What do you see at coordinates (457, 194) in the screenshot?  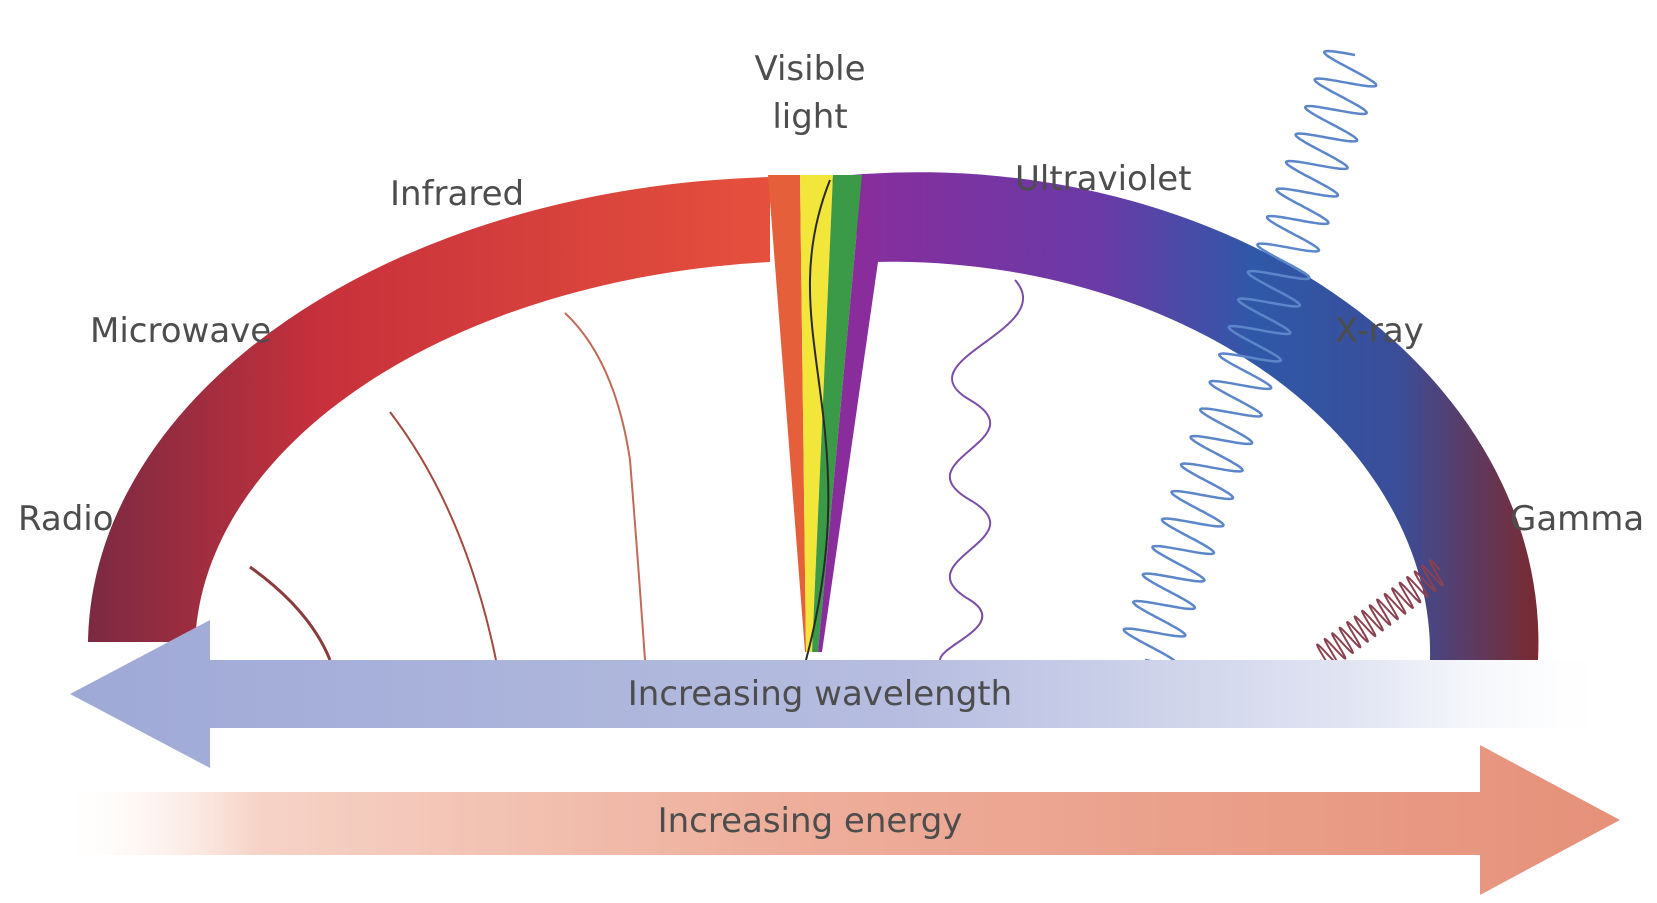 I see `label-infrared: Infrared` at bounding box center [457, 194].